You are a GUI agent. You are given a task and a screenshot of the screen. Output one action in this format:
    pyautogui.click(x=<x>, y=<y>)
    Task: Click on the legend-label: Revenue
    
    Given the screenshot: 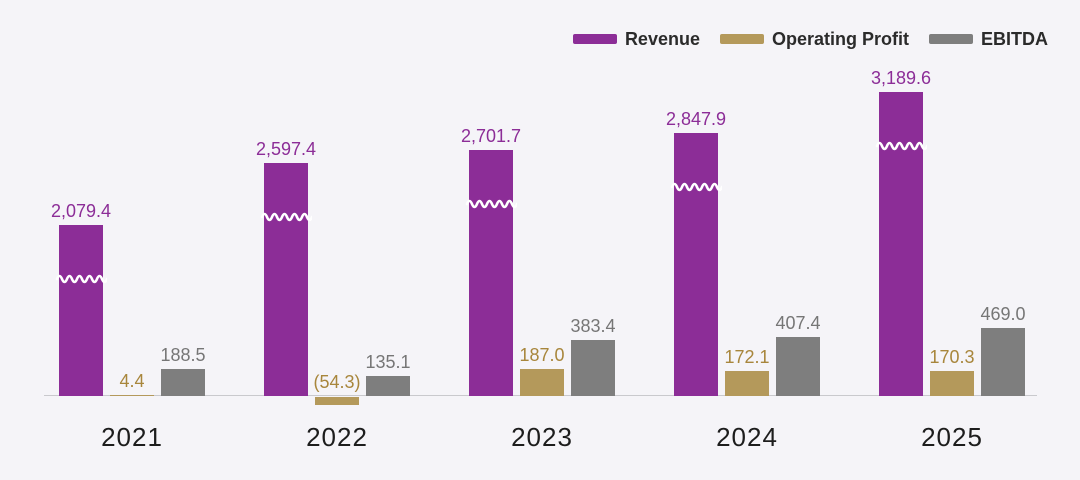 What is the action you would take?
    pyautogui.click(x=662, y=39)
    